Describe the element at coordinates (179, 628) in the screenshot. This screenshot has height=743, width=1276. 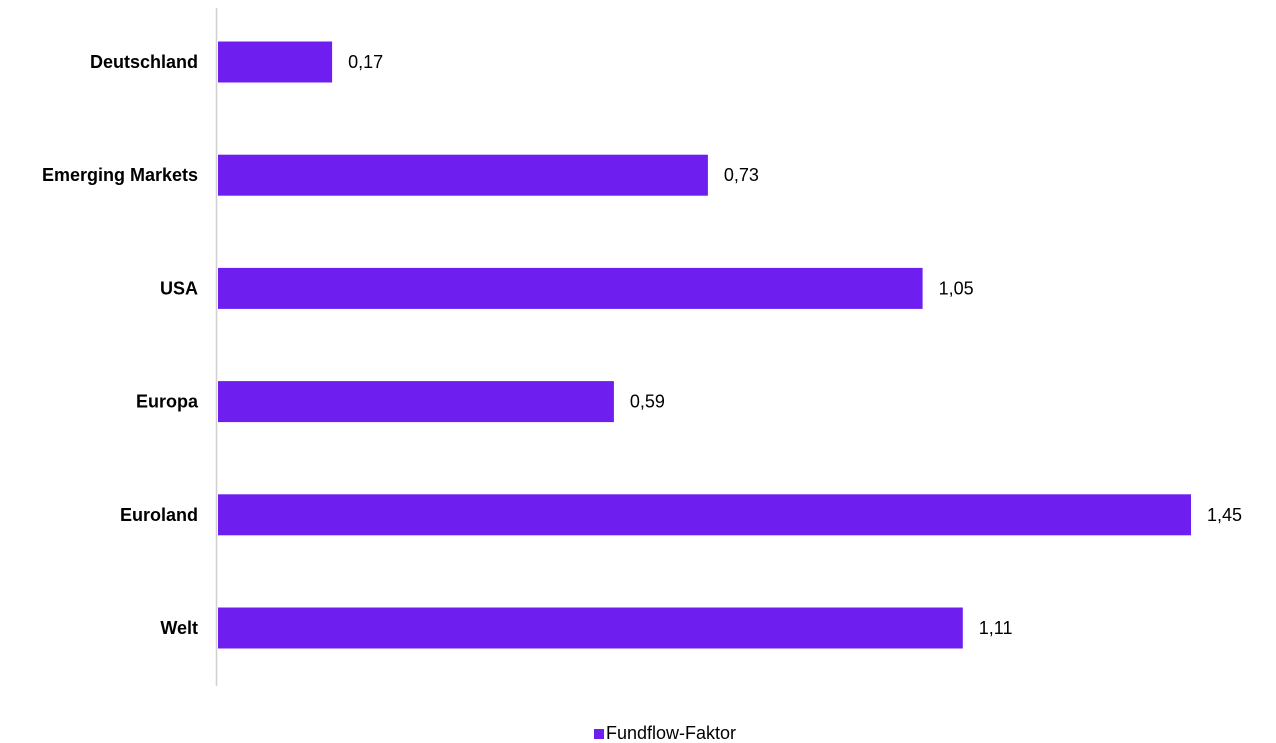
I see `category-label: Welt` at that location.